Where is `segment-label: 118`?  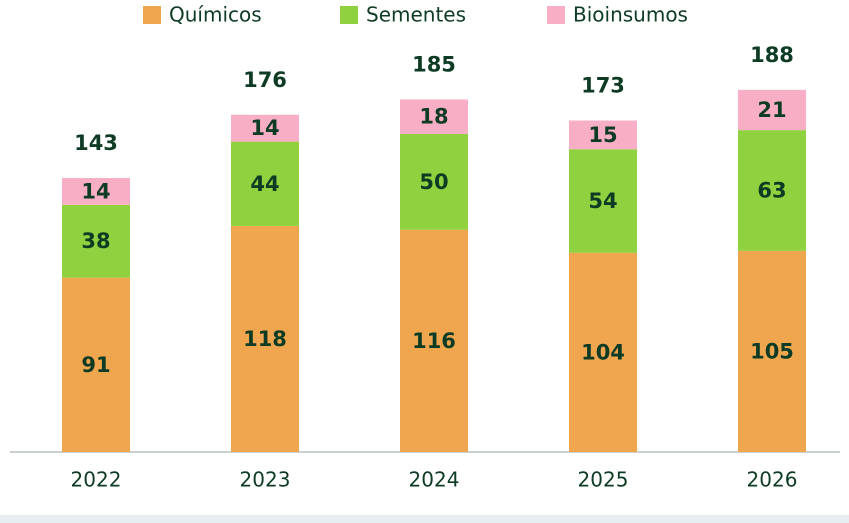
segment-label: 118 is located at coordinates (265, 339).